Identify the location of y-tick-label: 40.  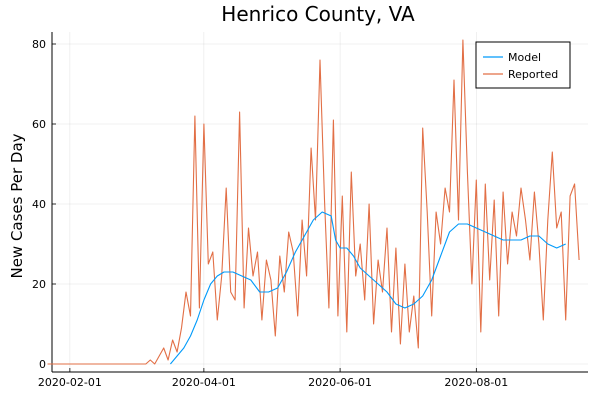
(39, 204).